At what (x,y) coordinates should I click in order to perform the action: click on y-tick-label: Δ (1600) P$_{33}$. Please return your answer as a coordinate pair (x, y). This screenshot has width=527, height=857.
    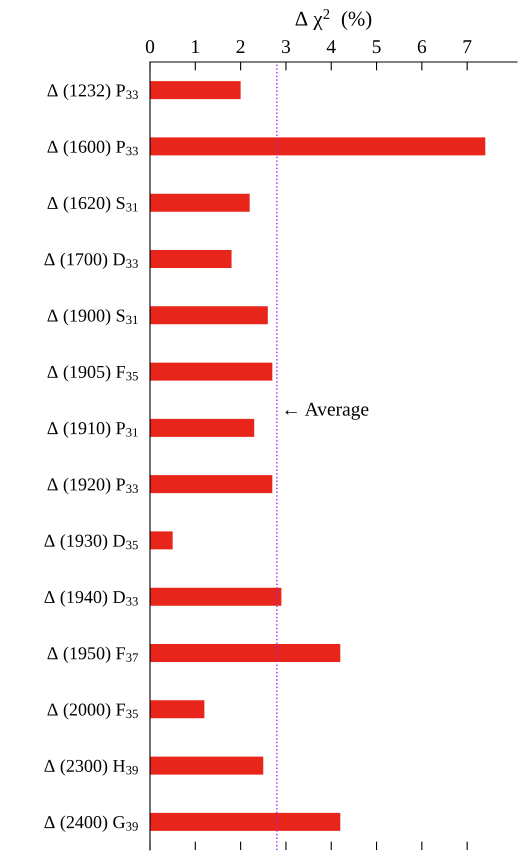
    Looking at the image, I should click on (92, 148).